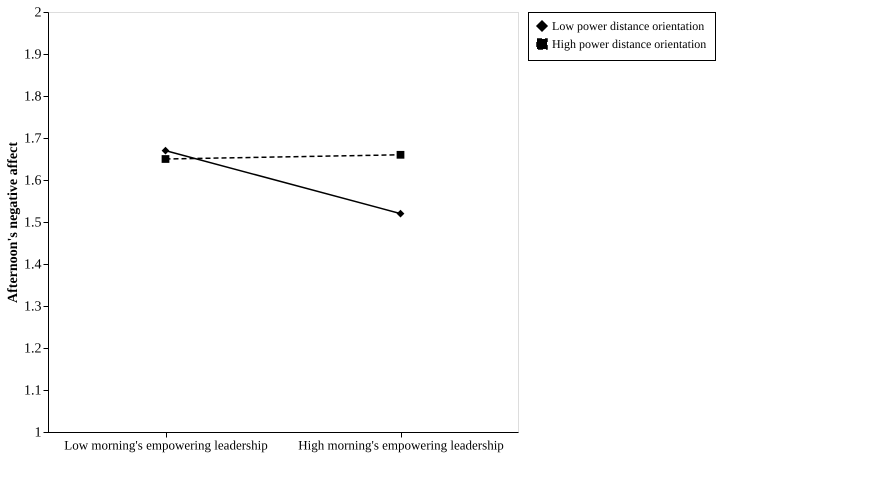 Image resolution: width=896 pixels, height=499 pixels. What do you see at coordinates (33, 349) in the screenshot?
I see `y-tick-label: 1.2` at bounding box center [33, 349].